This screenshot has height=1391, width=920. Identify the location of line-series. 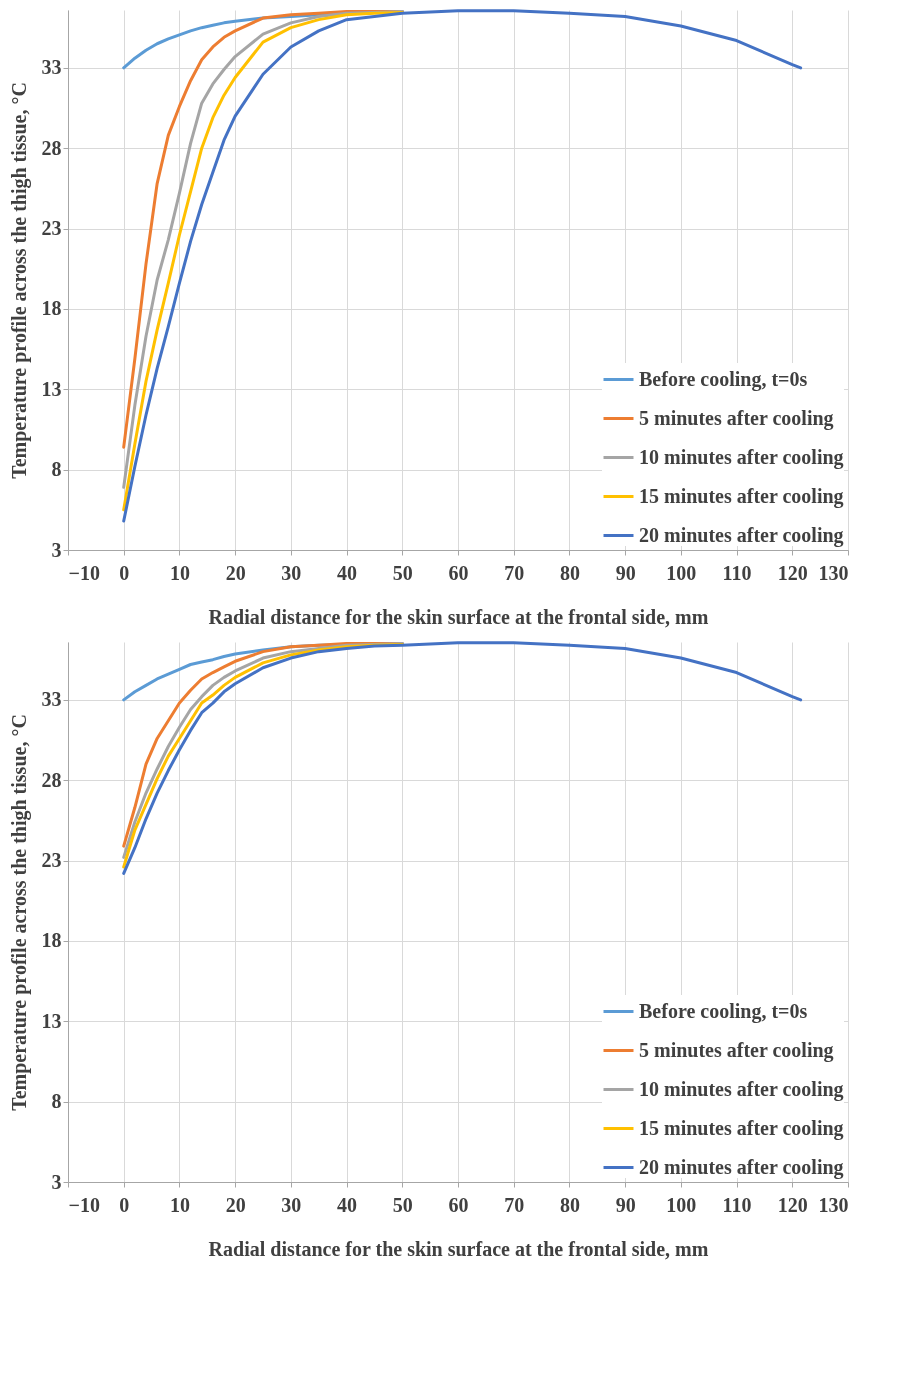
(462, 758).